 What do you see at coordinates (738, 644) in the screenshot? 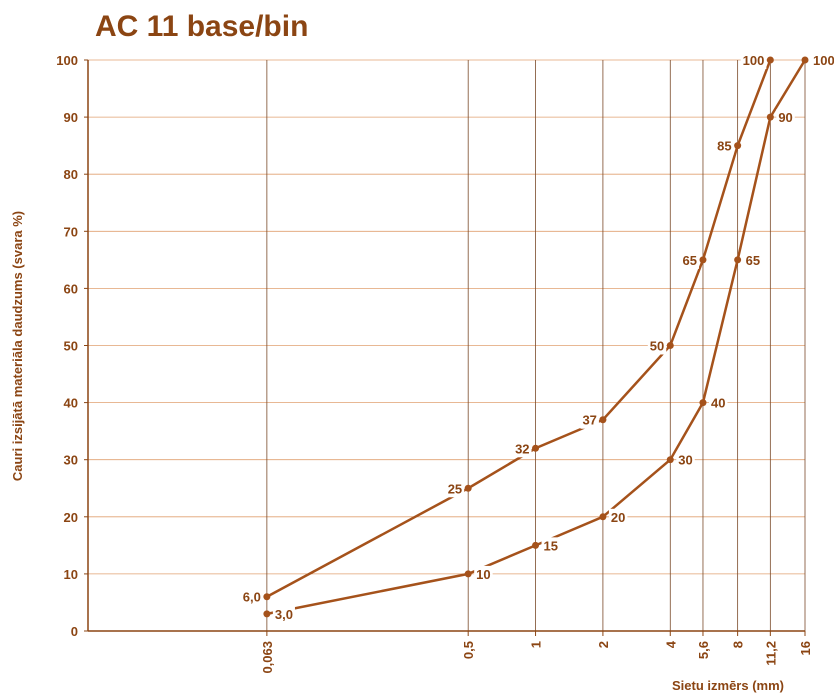
I see `x-tick-label: 8` at bounding box center [738, 644].